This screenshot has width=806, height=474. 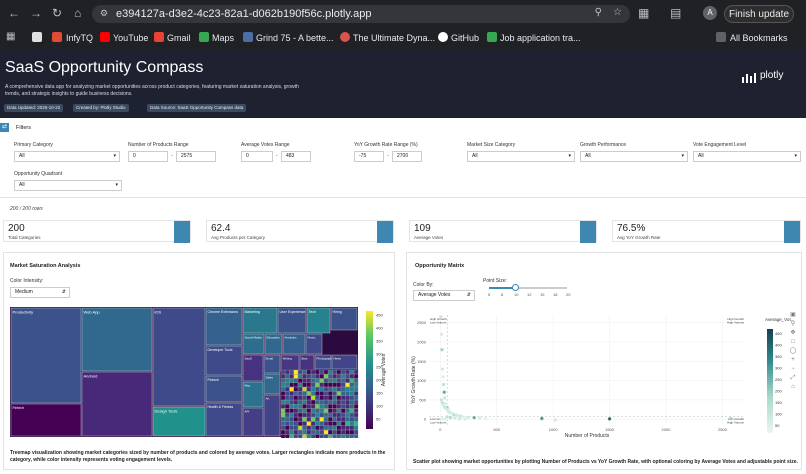 What do you see at coordinates (759, 14) in the screenshot?
I see `finish-update-button: Finish update` at bounding box center [759, 14].